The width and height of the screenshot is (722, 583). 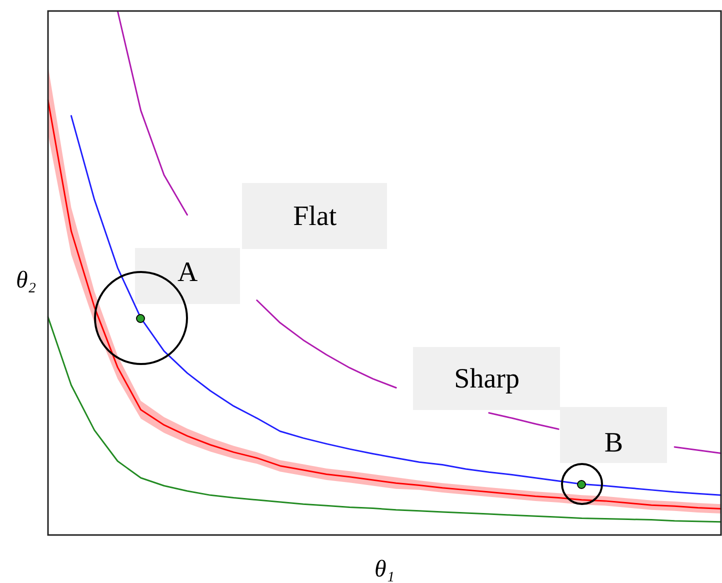 What do you see at coordinates (384, 569) in the screenshot?
I see `x-axis-title: θ₁` at bounding box center [384, 569].